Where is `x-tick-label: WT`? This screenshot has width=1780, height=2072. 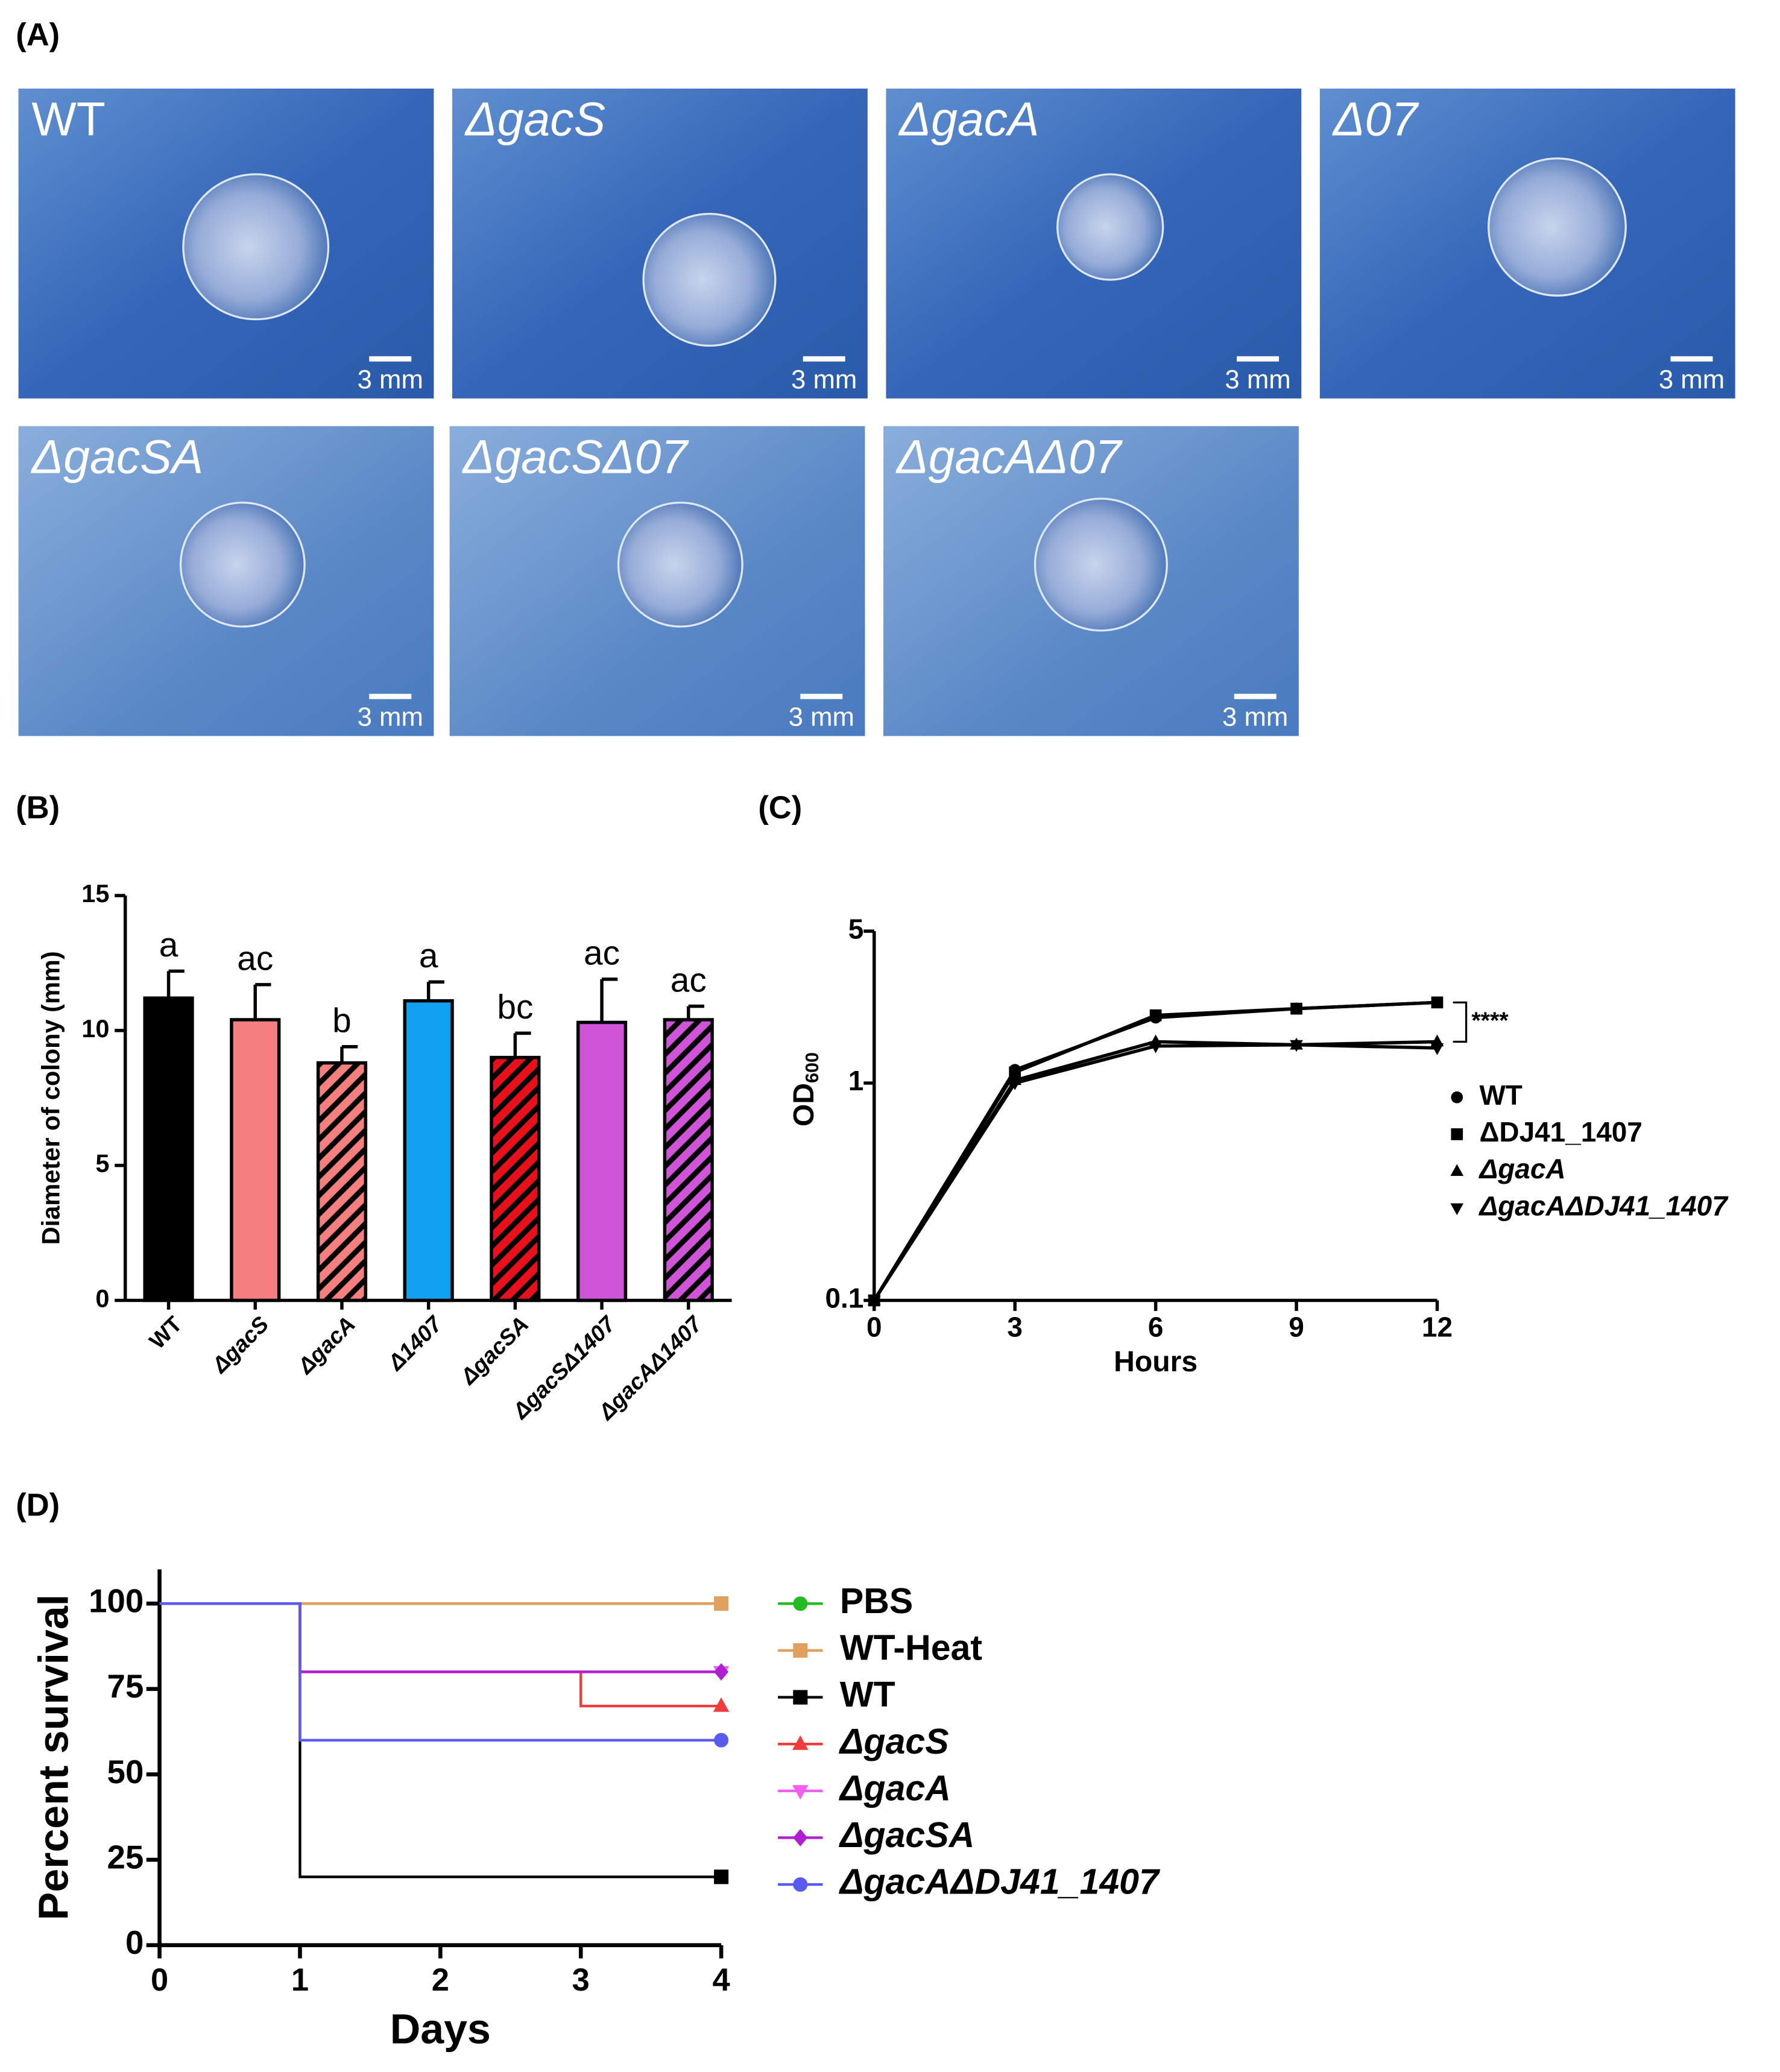
x-tick-label: WT is located at coordinates (166, 1332).